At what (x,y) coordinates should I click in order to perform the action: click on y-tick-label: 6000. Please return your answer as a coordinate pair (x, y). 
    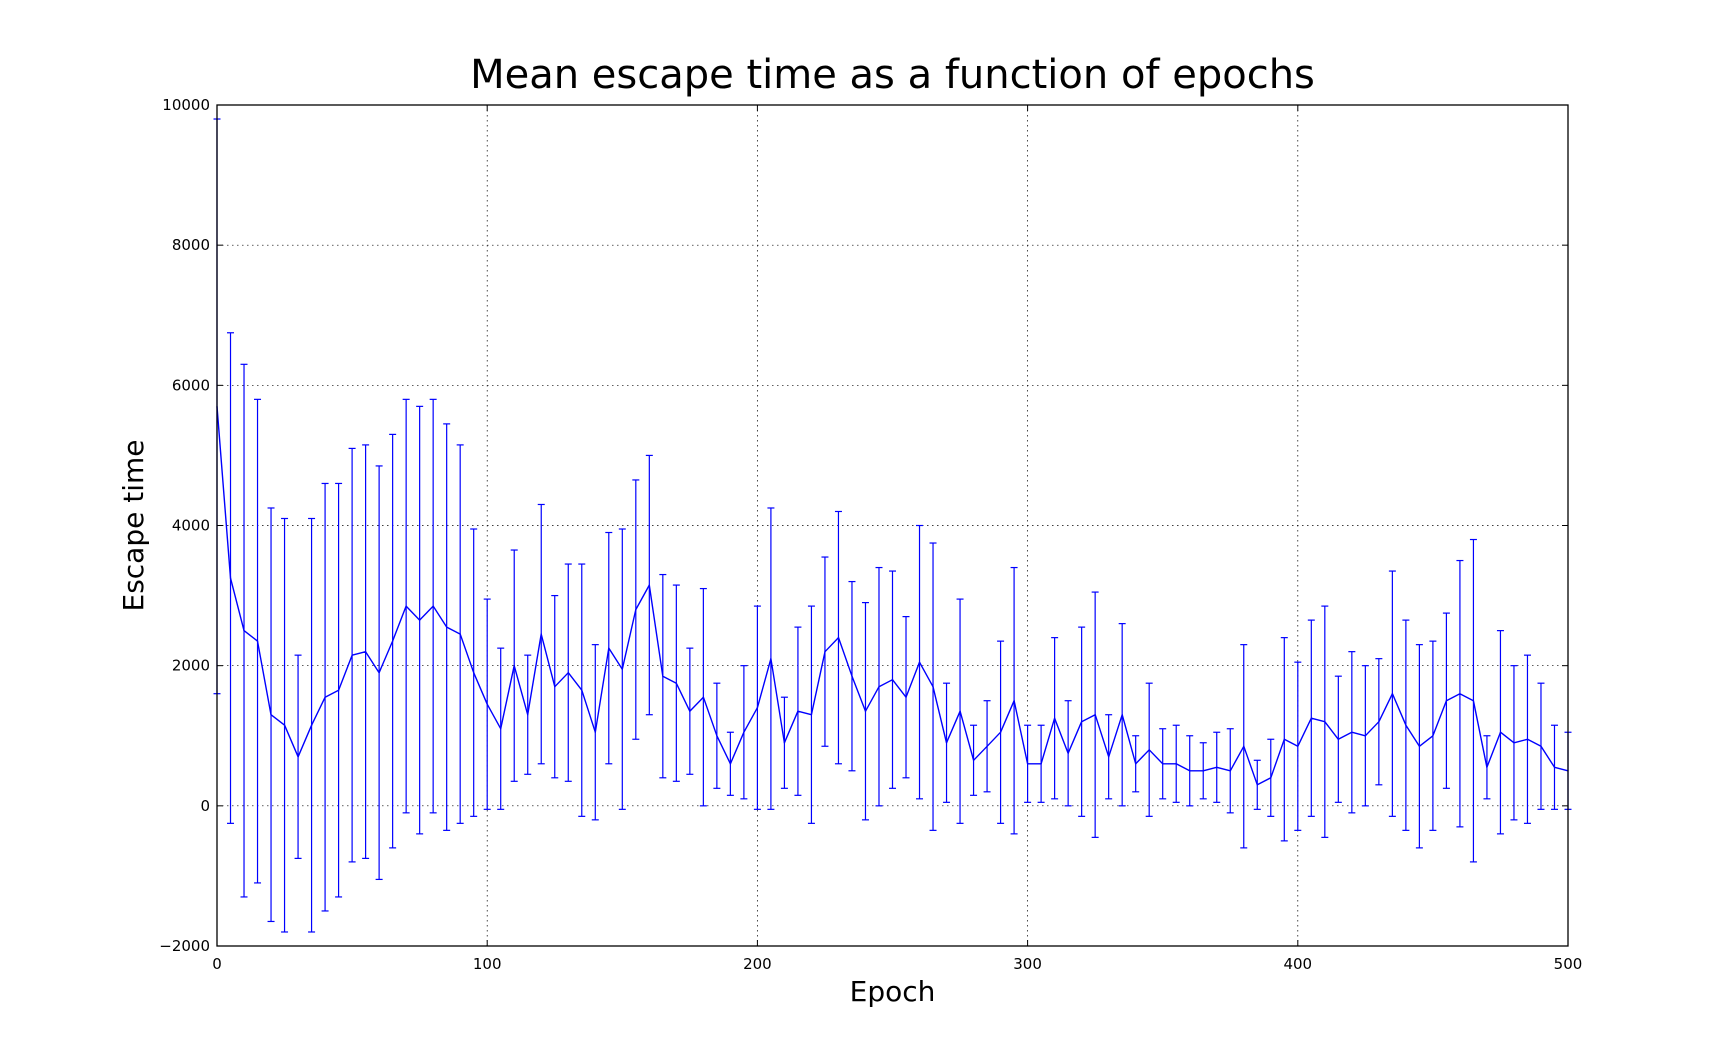
    Looking at the image, I should click on (191, 385).